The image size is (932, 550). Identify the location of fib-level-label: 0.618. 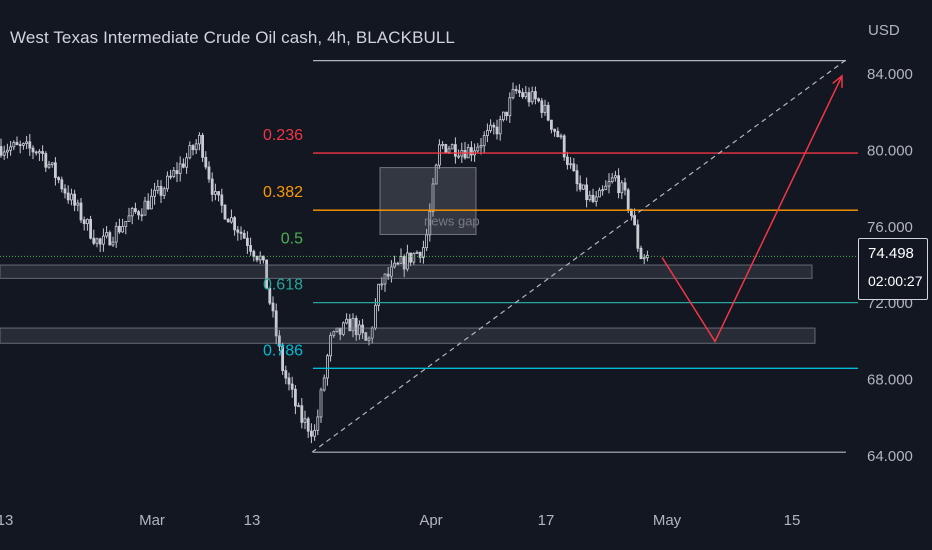
(283, 285).